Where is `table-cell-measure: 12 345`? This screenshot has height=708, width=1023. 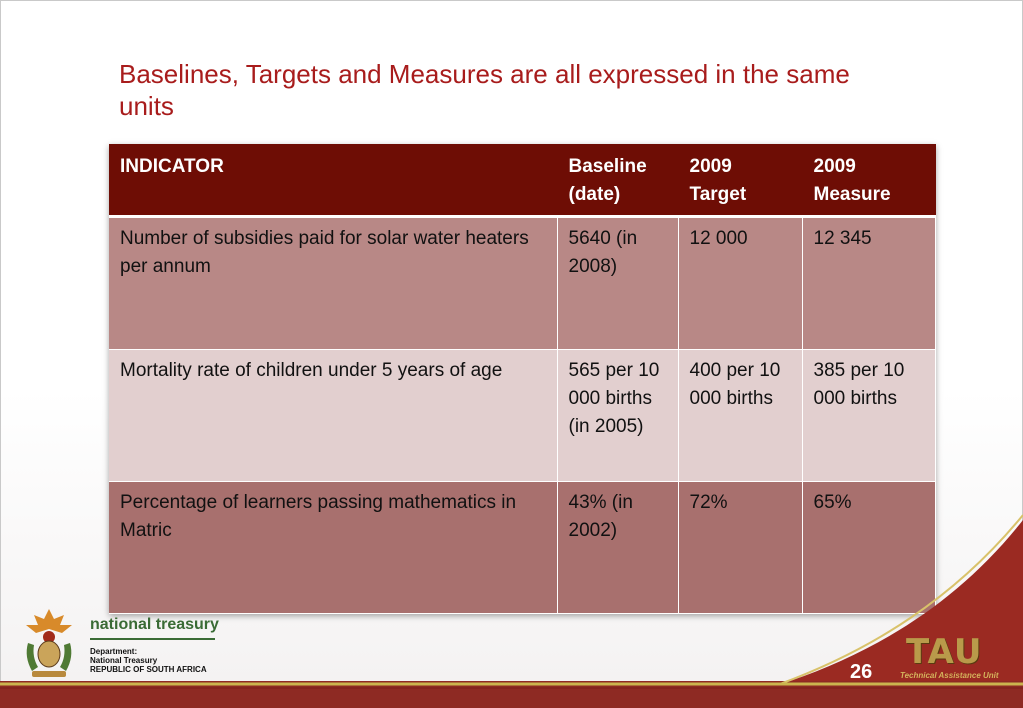
table-cell-measure: 12 345 is located at coordinates (869, 283).